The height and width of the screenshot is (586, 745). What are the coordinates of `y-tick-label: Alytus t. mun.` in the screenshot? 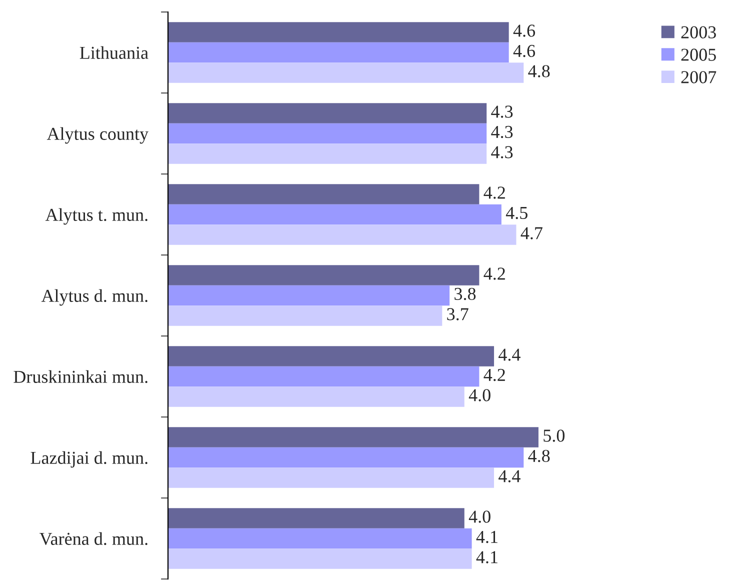 It's located at (96, 216).